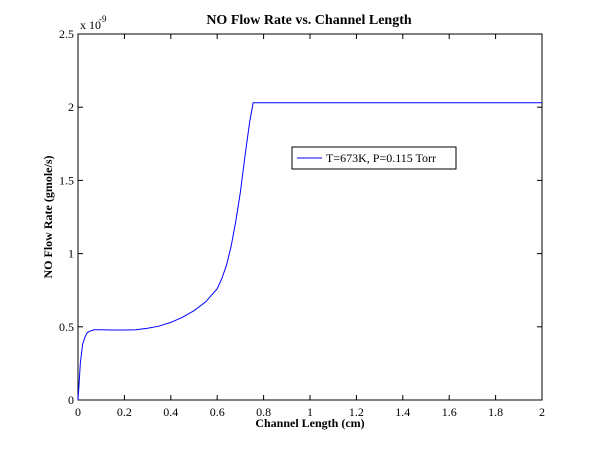 Image resolution: width=600 pixels, height=450 pixels. What do you see at coordinates (71, 254) in the screenshot?
I see `y-tick-label: 1` at bounding box center [71, 254].